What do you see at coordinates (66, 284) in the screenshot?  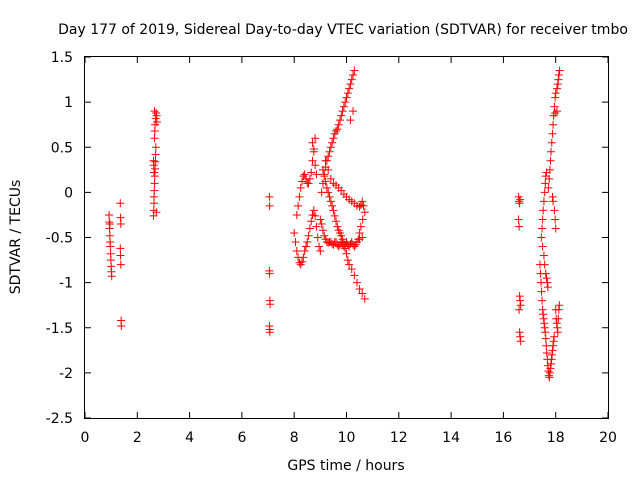 I see `y-tick-label: -1` at bounding box center [66, 284].